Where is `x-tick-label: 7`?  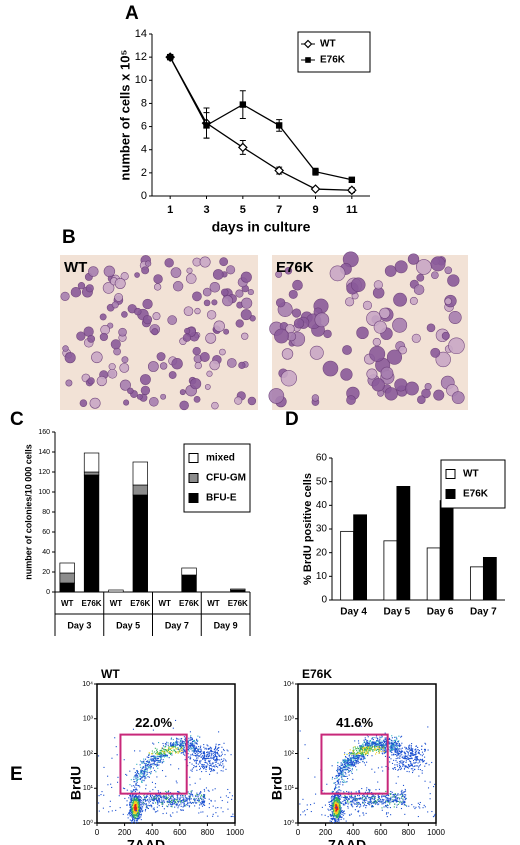 x-tick-label: 7 is located at coordinates (279, 210).